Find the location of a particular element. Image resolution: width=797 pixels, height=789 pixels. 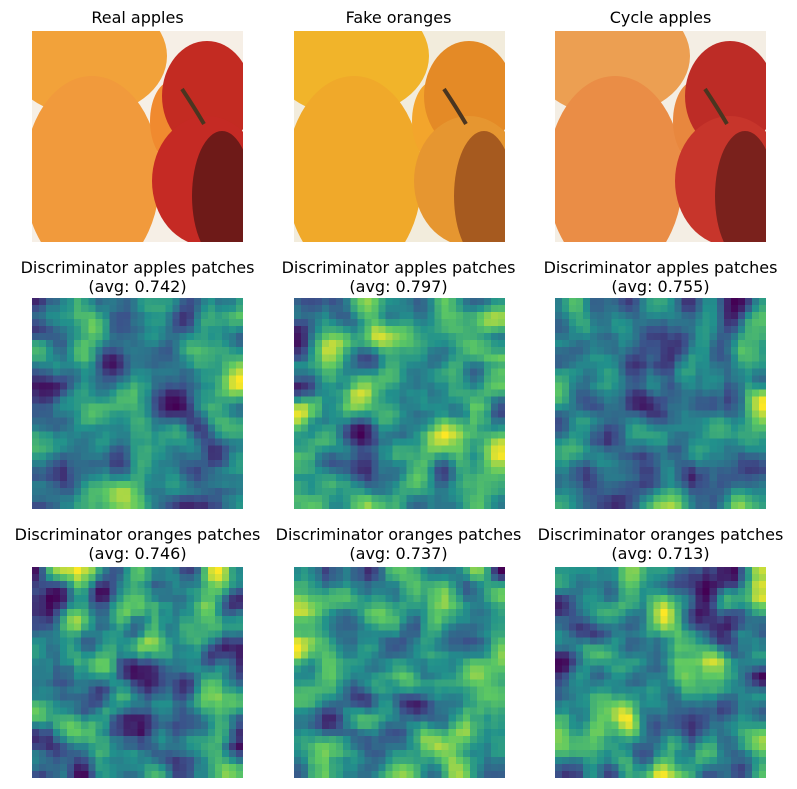

title-line-2: (avg: 0.737) is located at coordinates (398, 553).